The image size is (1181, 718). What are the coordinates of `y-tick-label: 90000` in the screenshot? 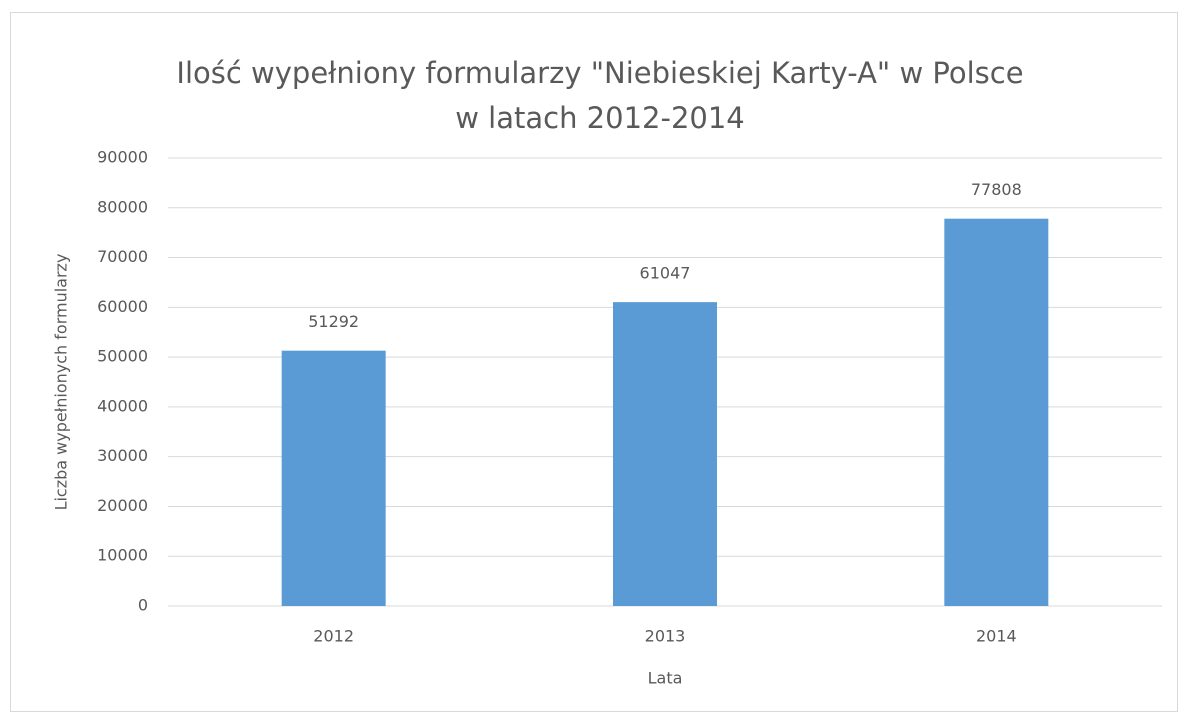 It's located at (122, 157).